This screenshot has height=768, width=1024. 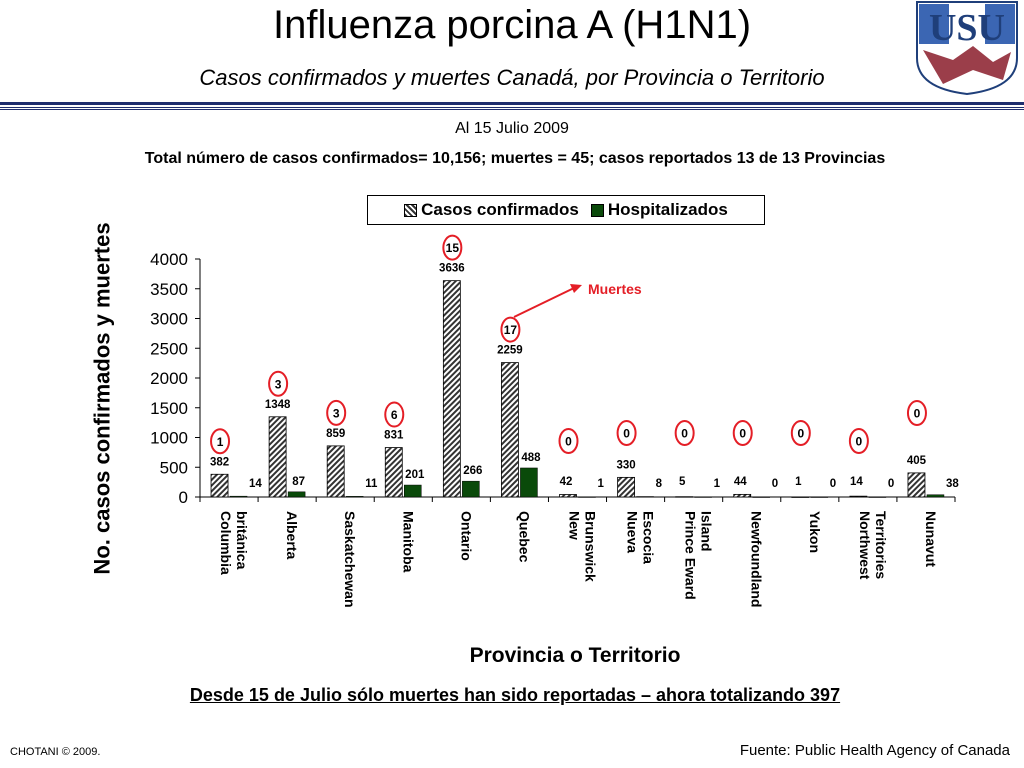 I want to click on legend-item-casos: Casos confirmados, so click(x=491, y=210).